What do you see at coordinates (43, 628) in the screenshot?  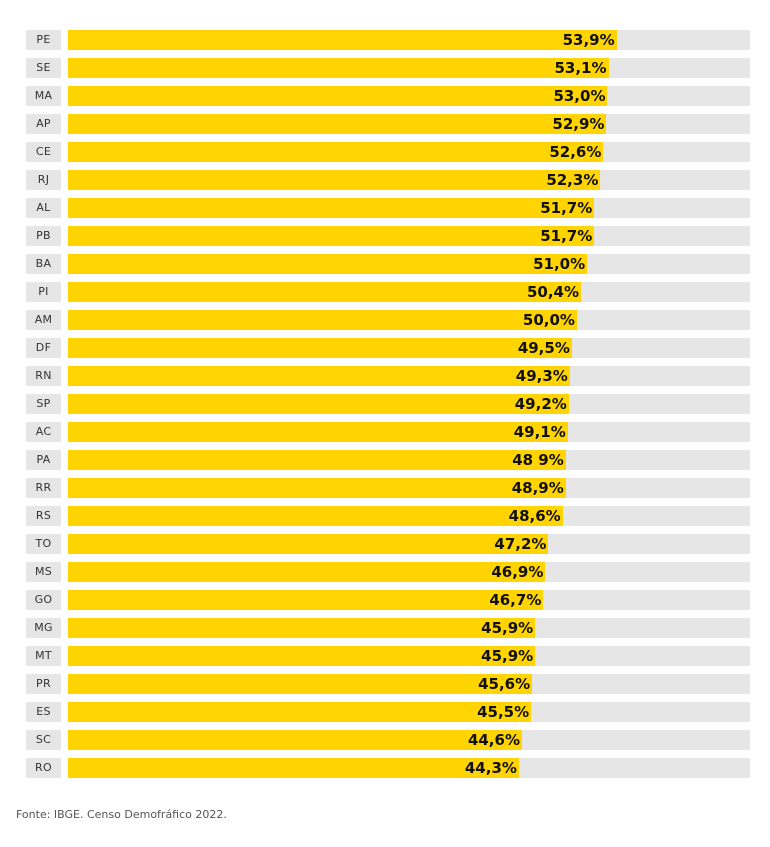 I see `category-label: MG` at bounding box center [43, 628].